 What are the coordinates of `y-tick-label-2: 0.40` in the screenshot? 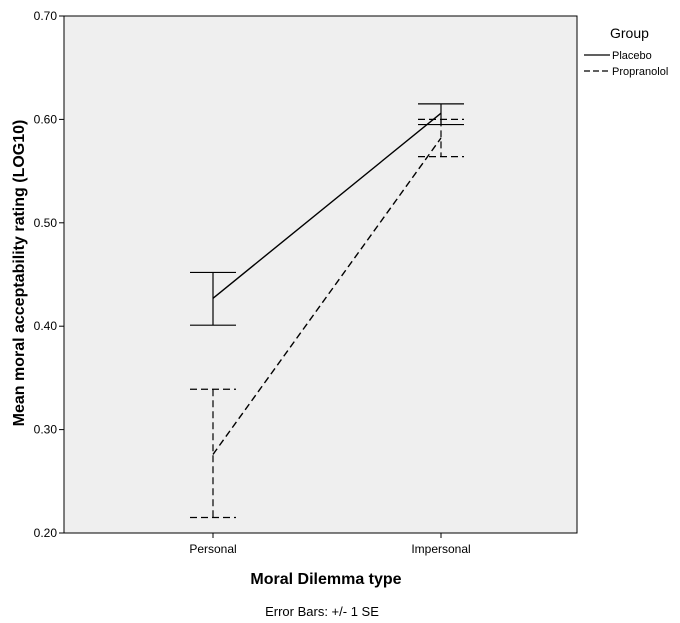 It's located at (46, 326).